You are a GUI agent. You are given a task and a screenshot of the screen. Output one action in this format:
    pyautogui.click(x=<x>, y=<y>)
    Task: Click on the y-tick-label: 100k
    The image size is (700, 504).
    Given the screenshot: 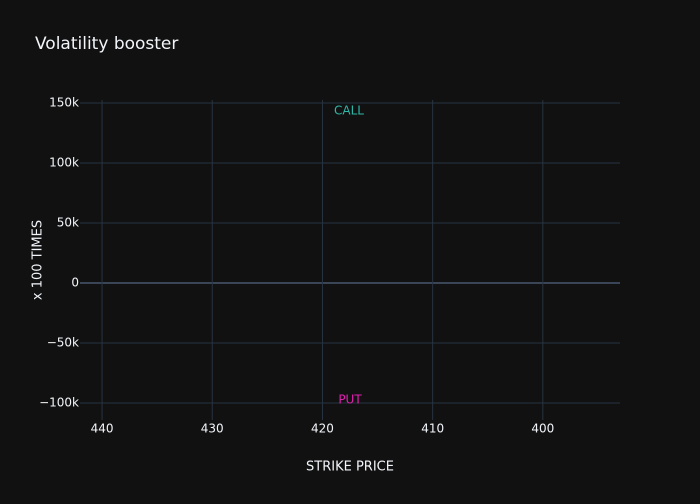 What is the action you would take?
    pyautogui.click(x=64, y=162)
    